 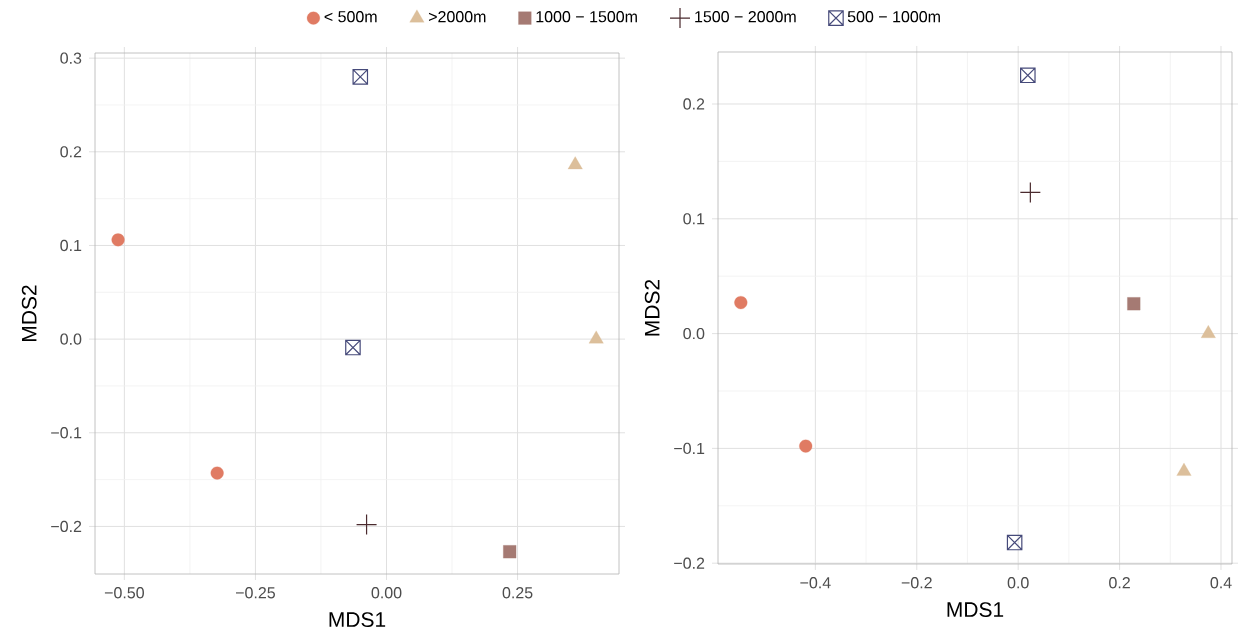 What do you see at coordinates (71, 58) in the screenshot?
I see `y-tick-label: 0.3` at bounding box center [71, 58].